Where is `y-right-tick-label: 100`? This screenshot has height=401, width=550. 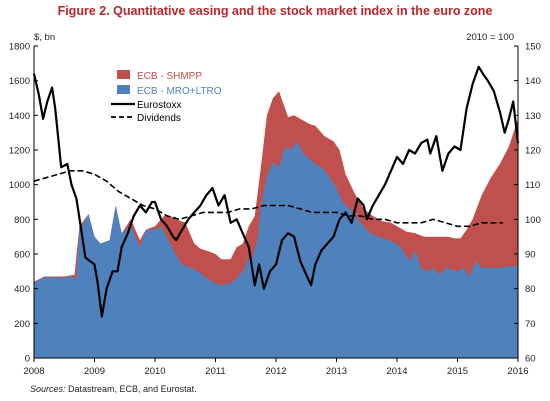 y-right-tick-label: 100 is located at coordinates (533, 220).